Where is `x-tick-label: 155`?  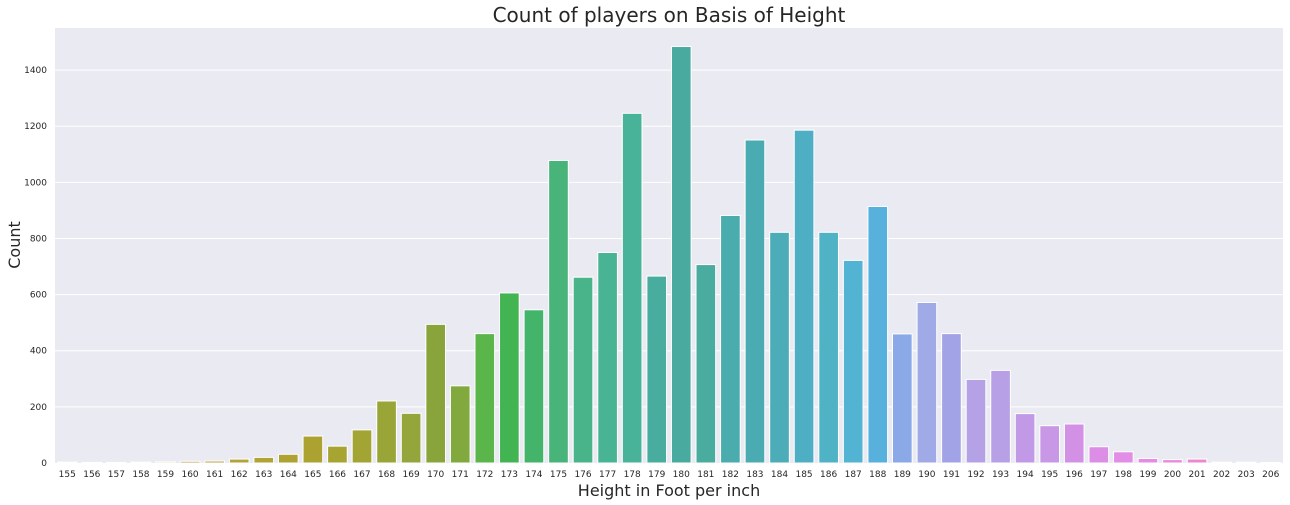
x-tick-label: 155 is located at coordinates (67, 475).